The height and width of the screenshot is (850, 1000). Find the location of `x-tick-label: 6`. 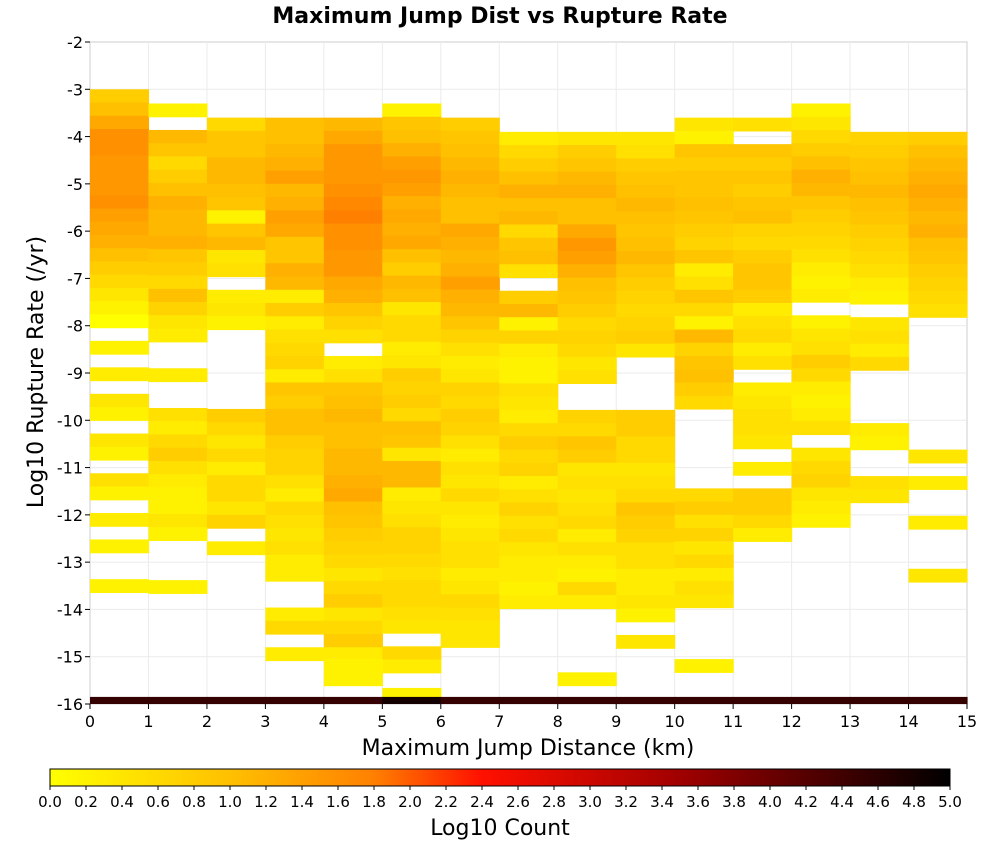

x-tick-label: 6 is located at coordinates (441, 721).